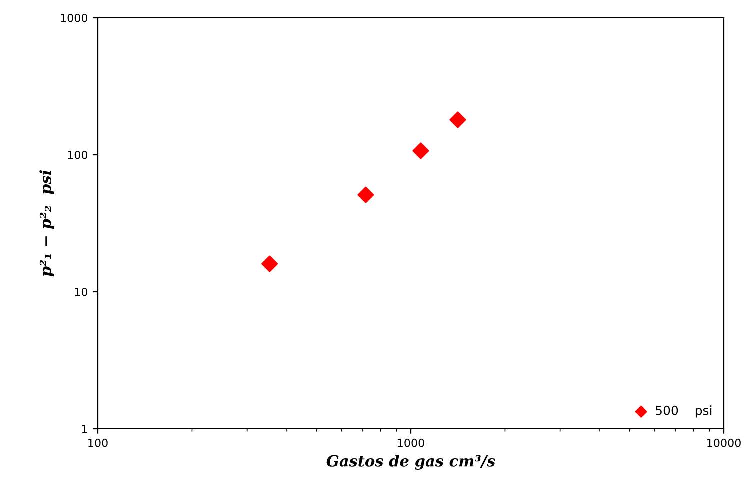  I want to click on x-tick-label: 100, so click(98, 443).